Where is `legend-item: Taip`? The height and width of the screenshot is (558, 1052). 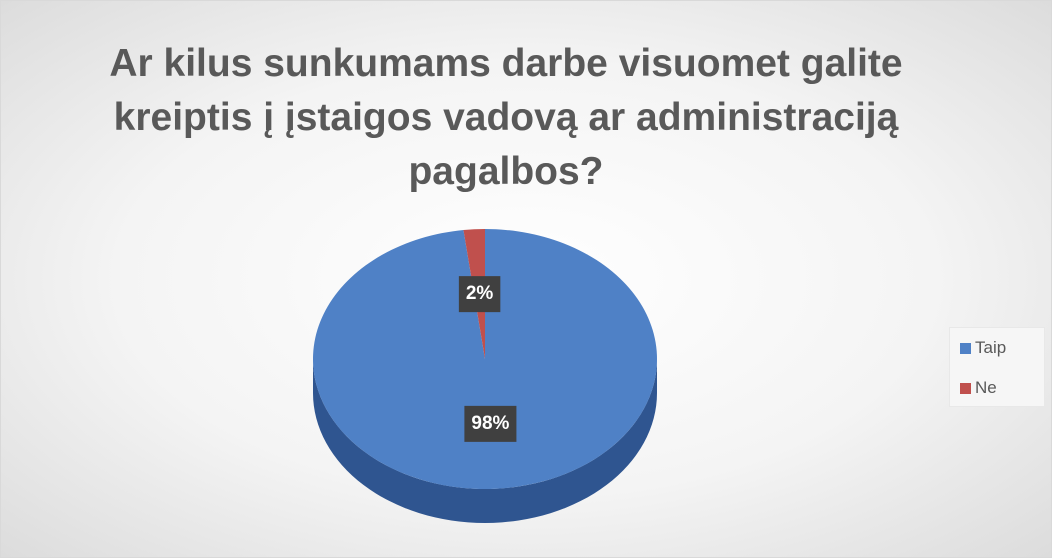
legend-item: Taip is located at coordinates (983, 348).